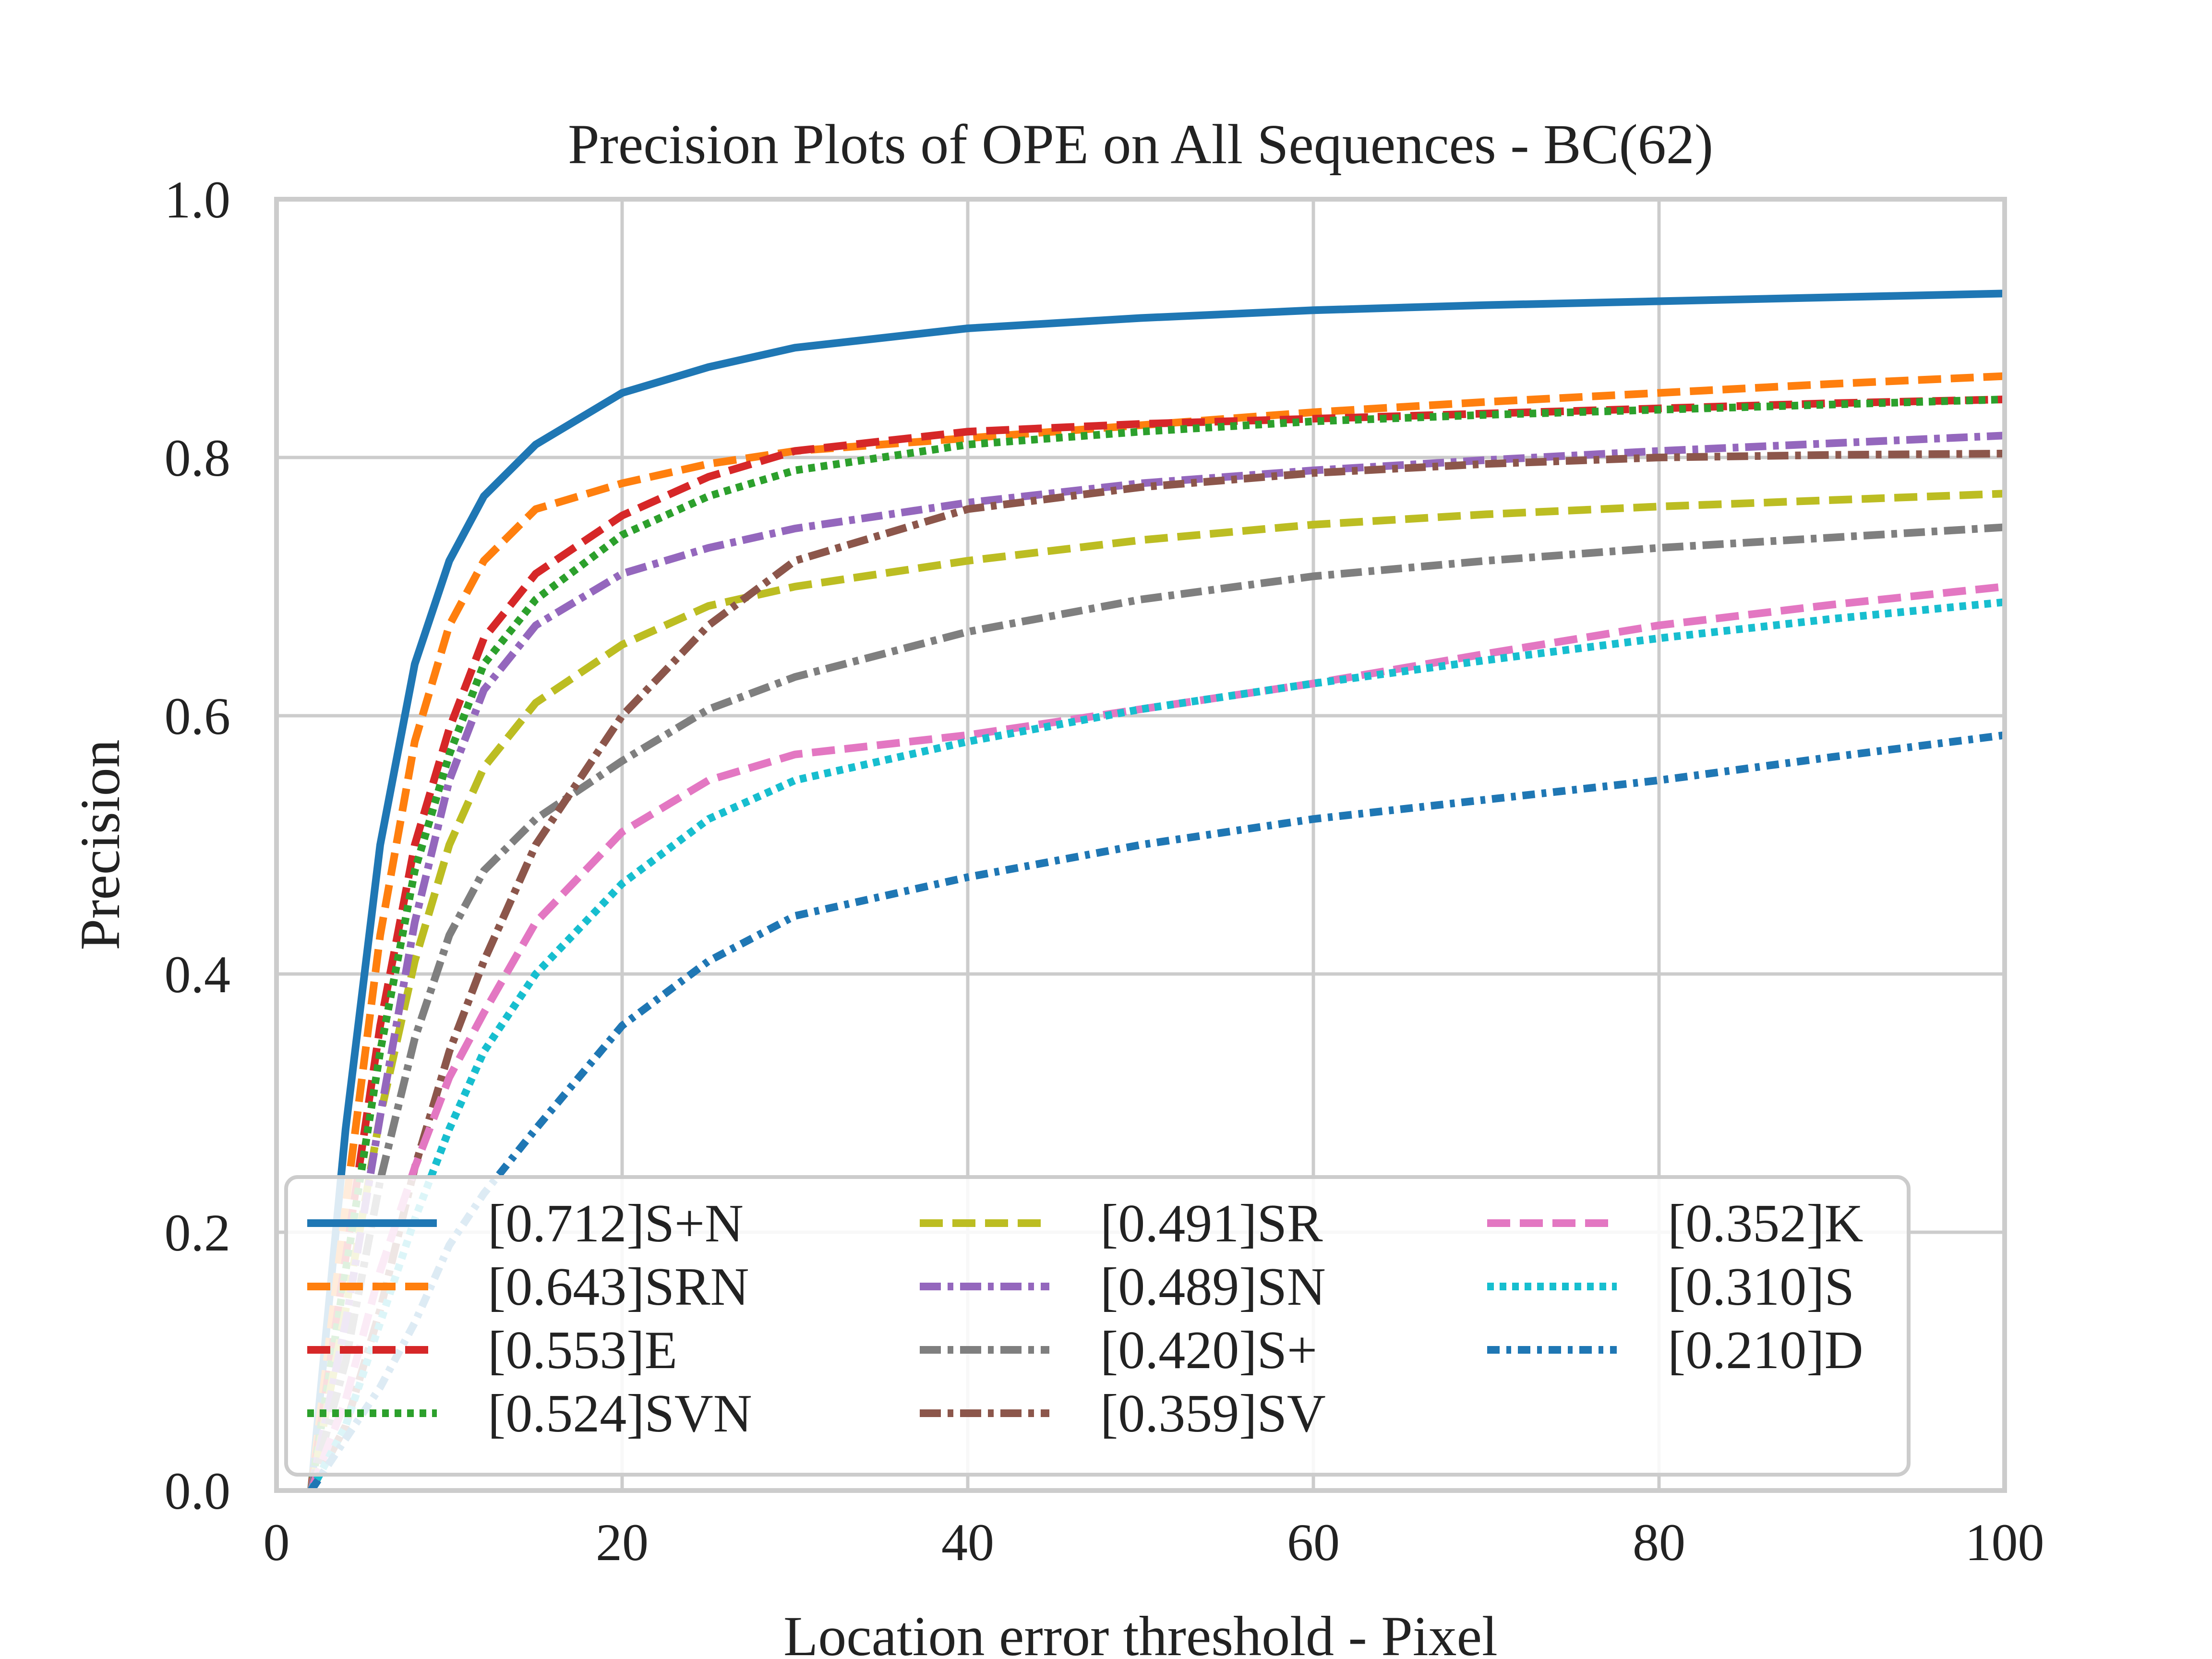 This screenshot has height=1659, width=2212. What do you see at coordinates (198, 845) in the screenshot?
I see `y-axis-ticks: 0.0 0.2 0.4 0.6 0.8 1.0` at bounding box center [198, 845].